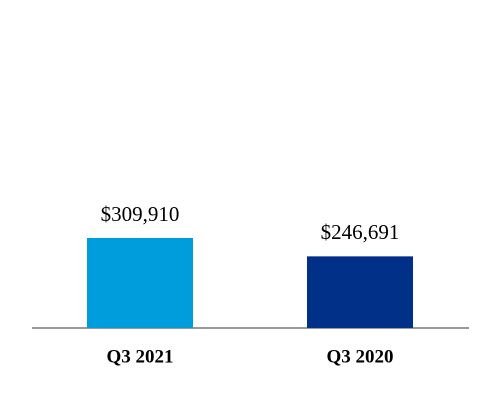 Image resolution: width=500 pixels, height=400 pixels. What do you see at coordinates (140, 214) in the screenshot?
I see `value-label: $309,910` at bounding box center [140, 214].